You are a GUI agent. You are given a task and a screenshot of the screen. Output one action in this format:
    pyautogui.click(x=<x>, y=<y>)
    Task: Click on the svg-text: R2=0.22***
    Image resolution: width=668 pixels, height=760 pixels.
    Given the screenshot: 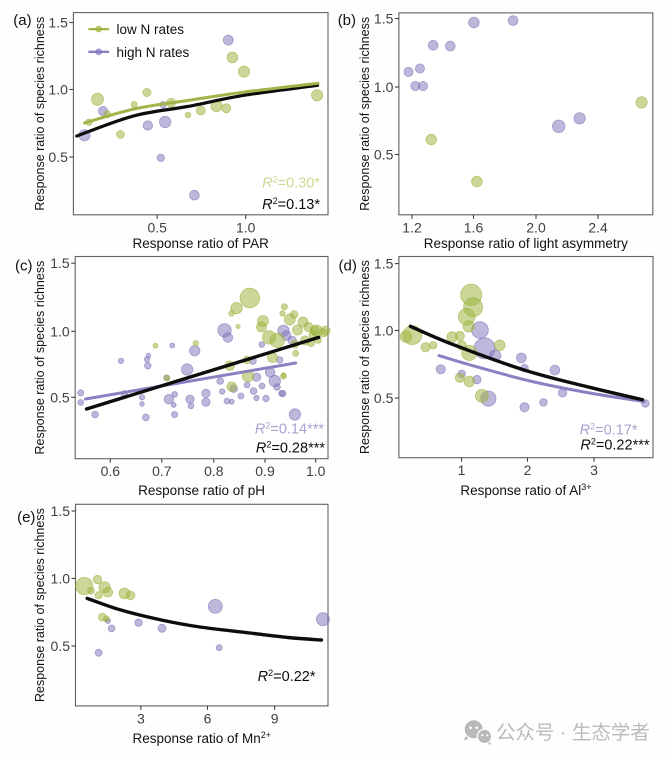 What is the action you would take?
    pyautogui.click(x=614, y=445)
    